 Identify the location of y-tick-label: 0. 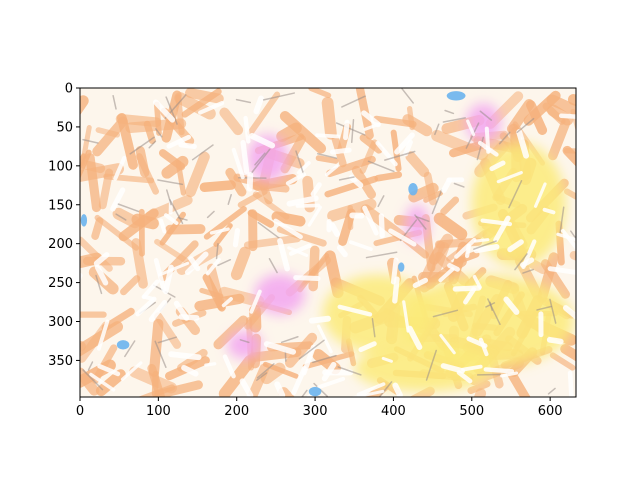
(69, 89).